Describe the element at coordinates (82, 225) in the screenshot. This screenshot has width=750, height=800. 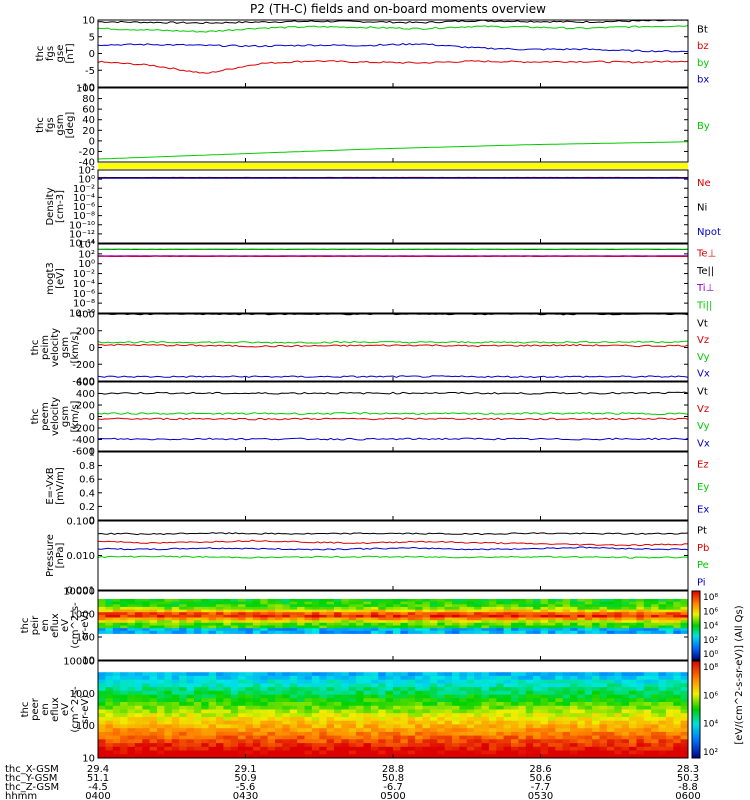
I see `y-tick-label: 10⁻¹⁰` at that location.